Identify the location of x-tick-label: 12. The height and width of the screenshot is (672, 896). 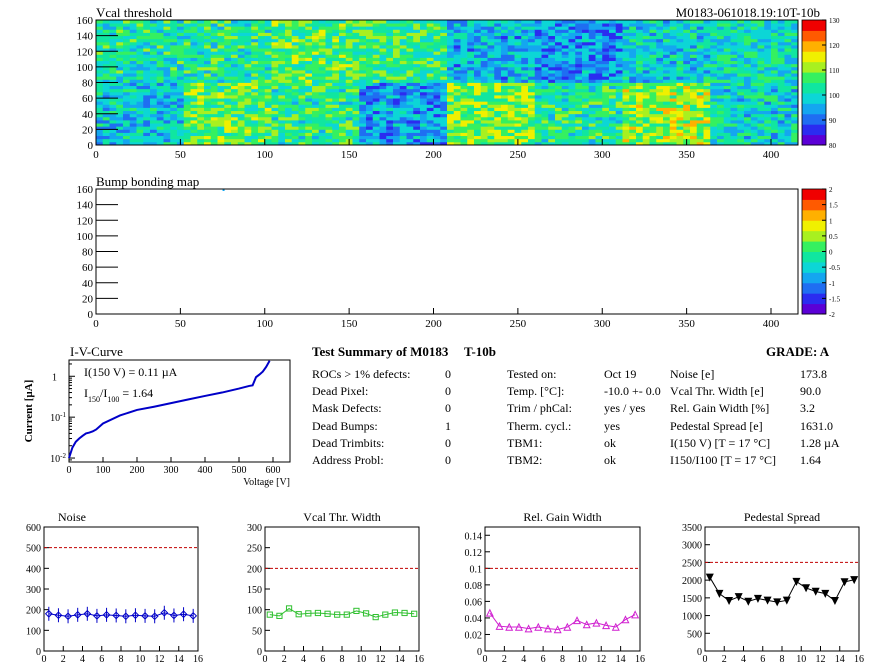
(601, 659).